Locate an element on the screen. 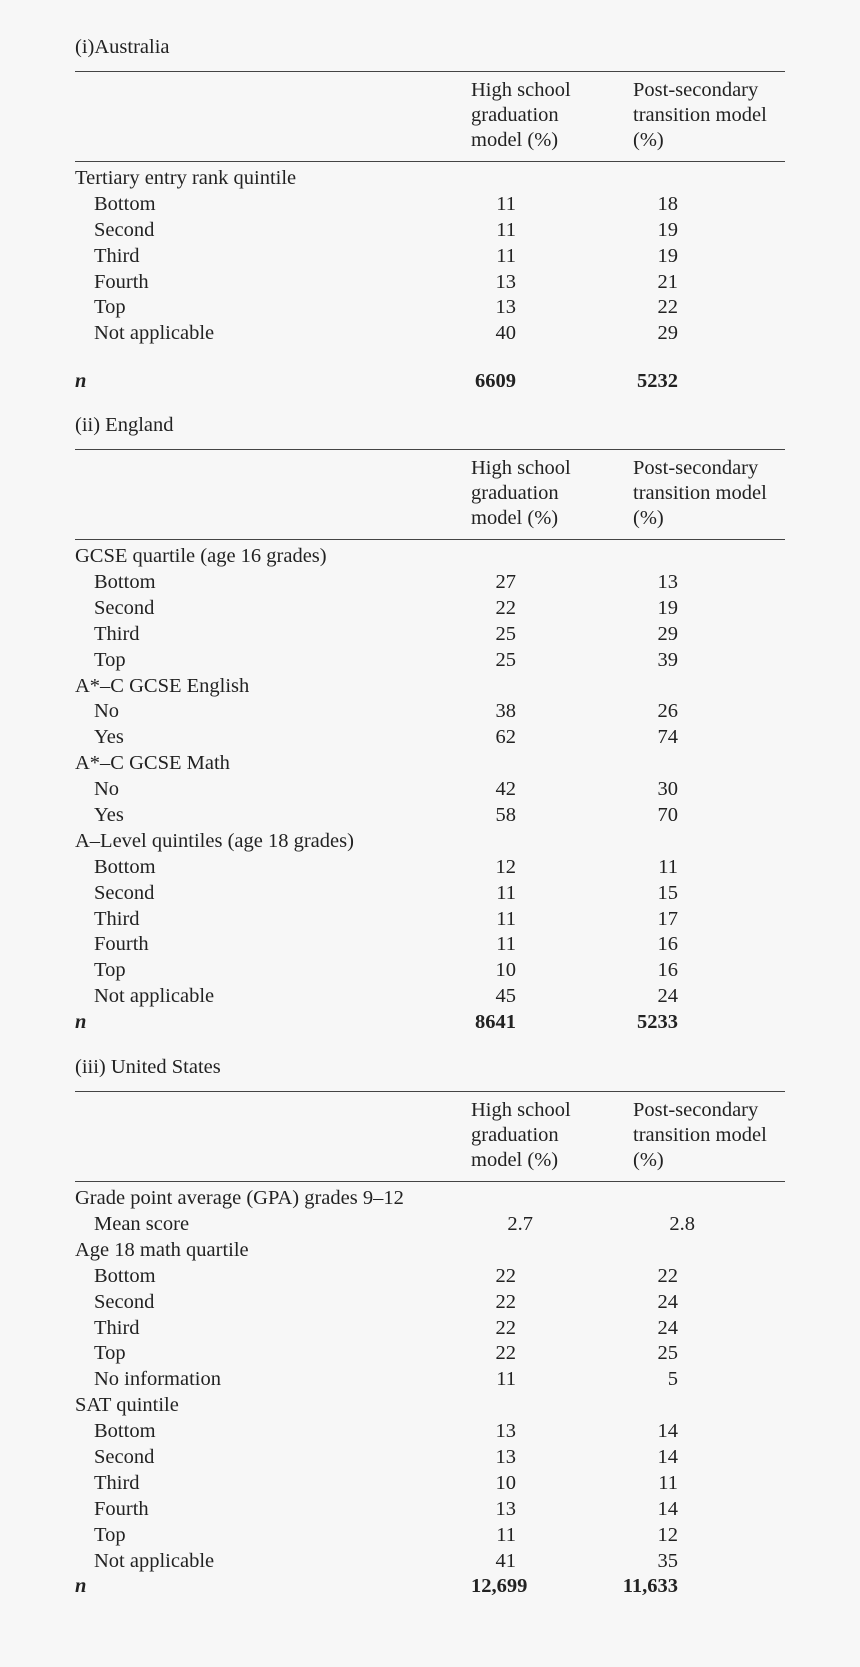 This screenshot has width=860, height=1667. value-post-secondary: 5233 is located at coordinates (657, 1022).